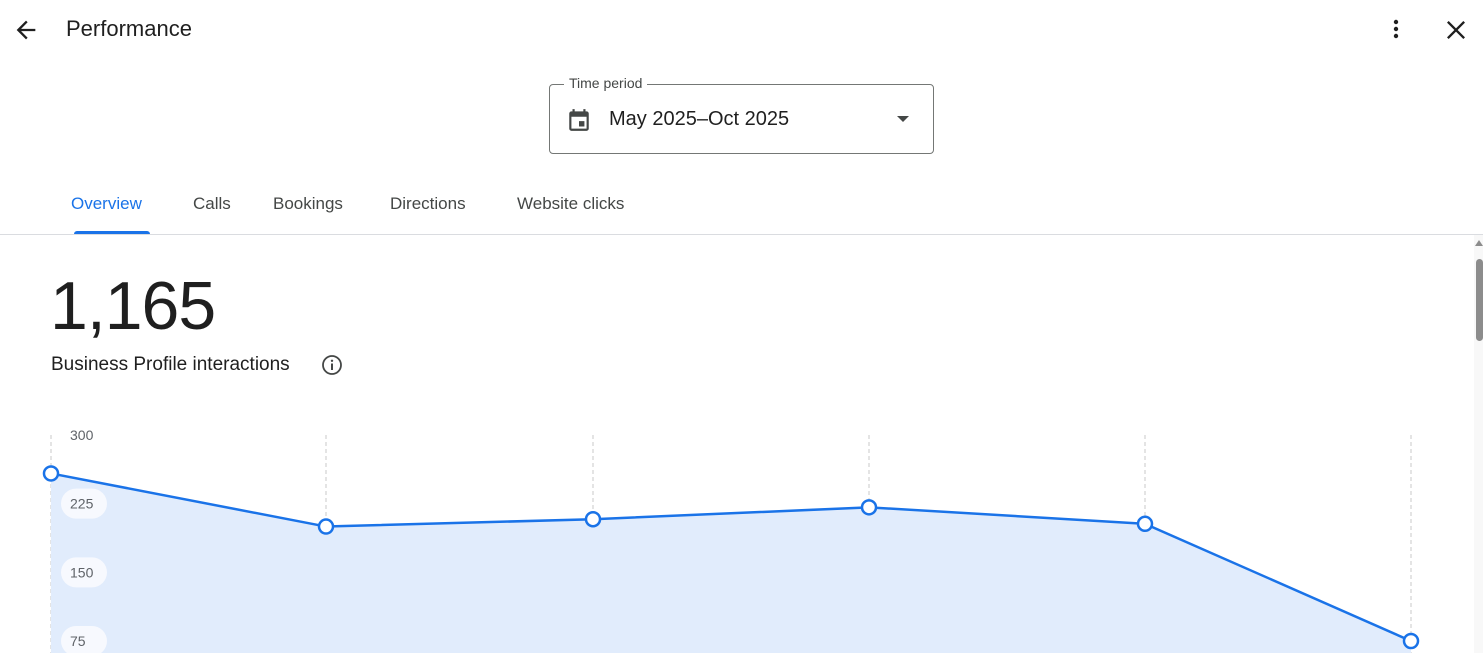 The height and width of the screenshot is (653, 1483). What do you see at coordinates (170, 364) in the screenshot?
I see `metric-label: Business Profile interactions` at bounding box center [170, 364].